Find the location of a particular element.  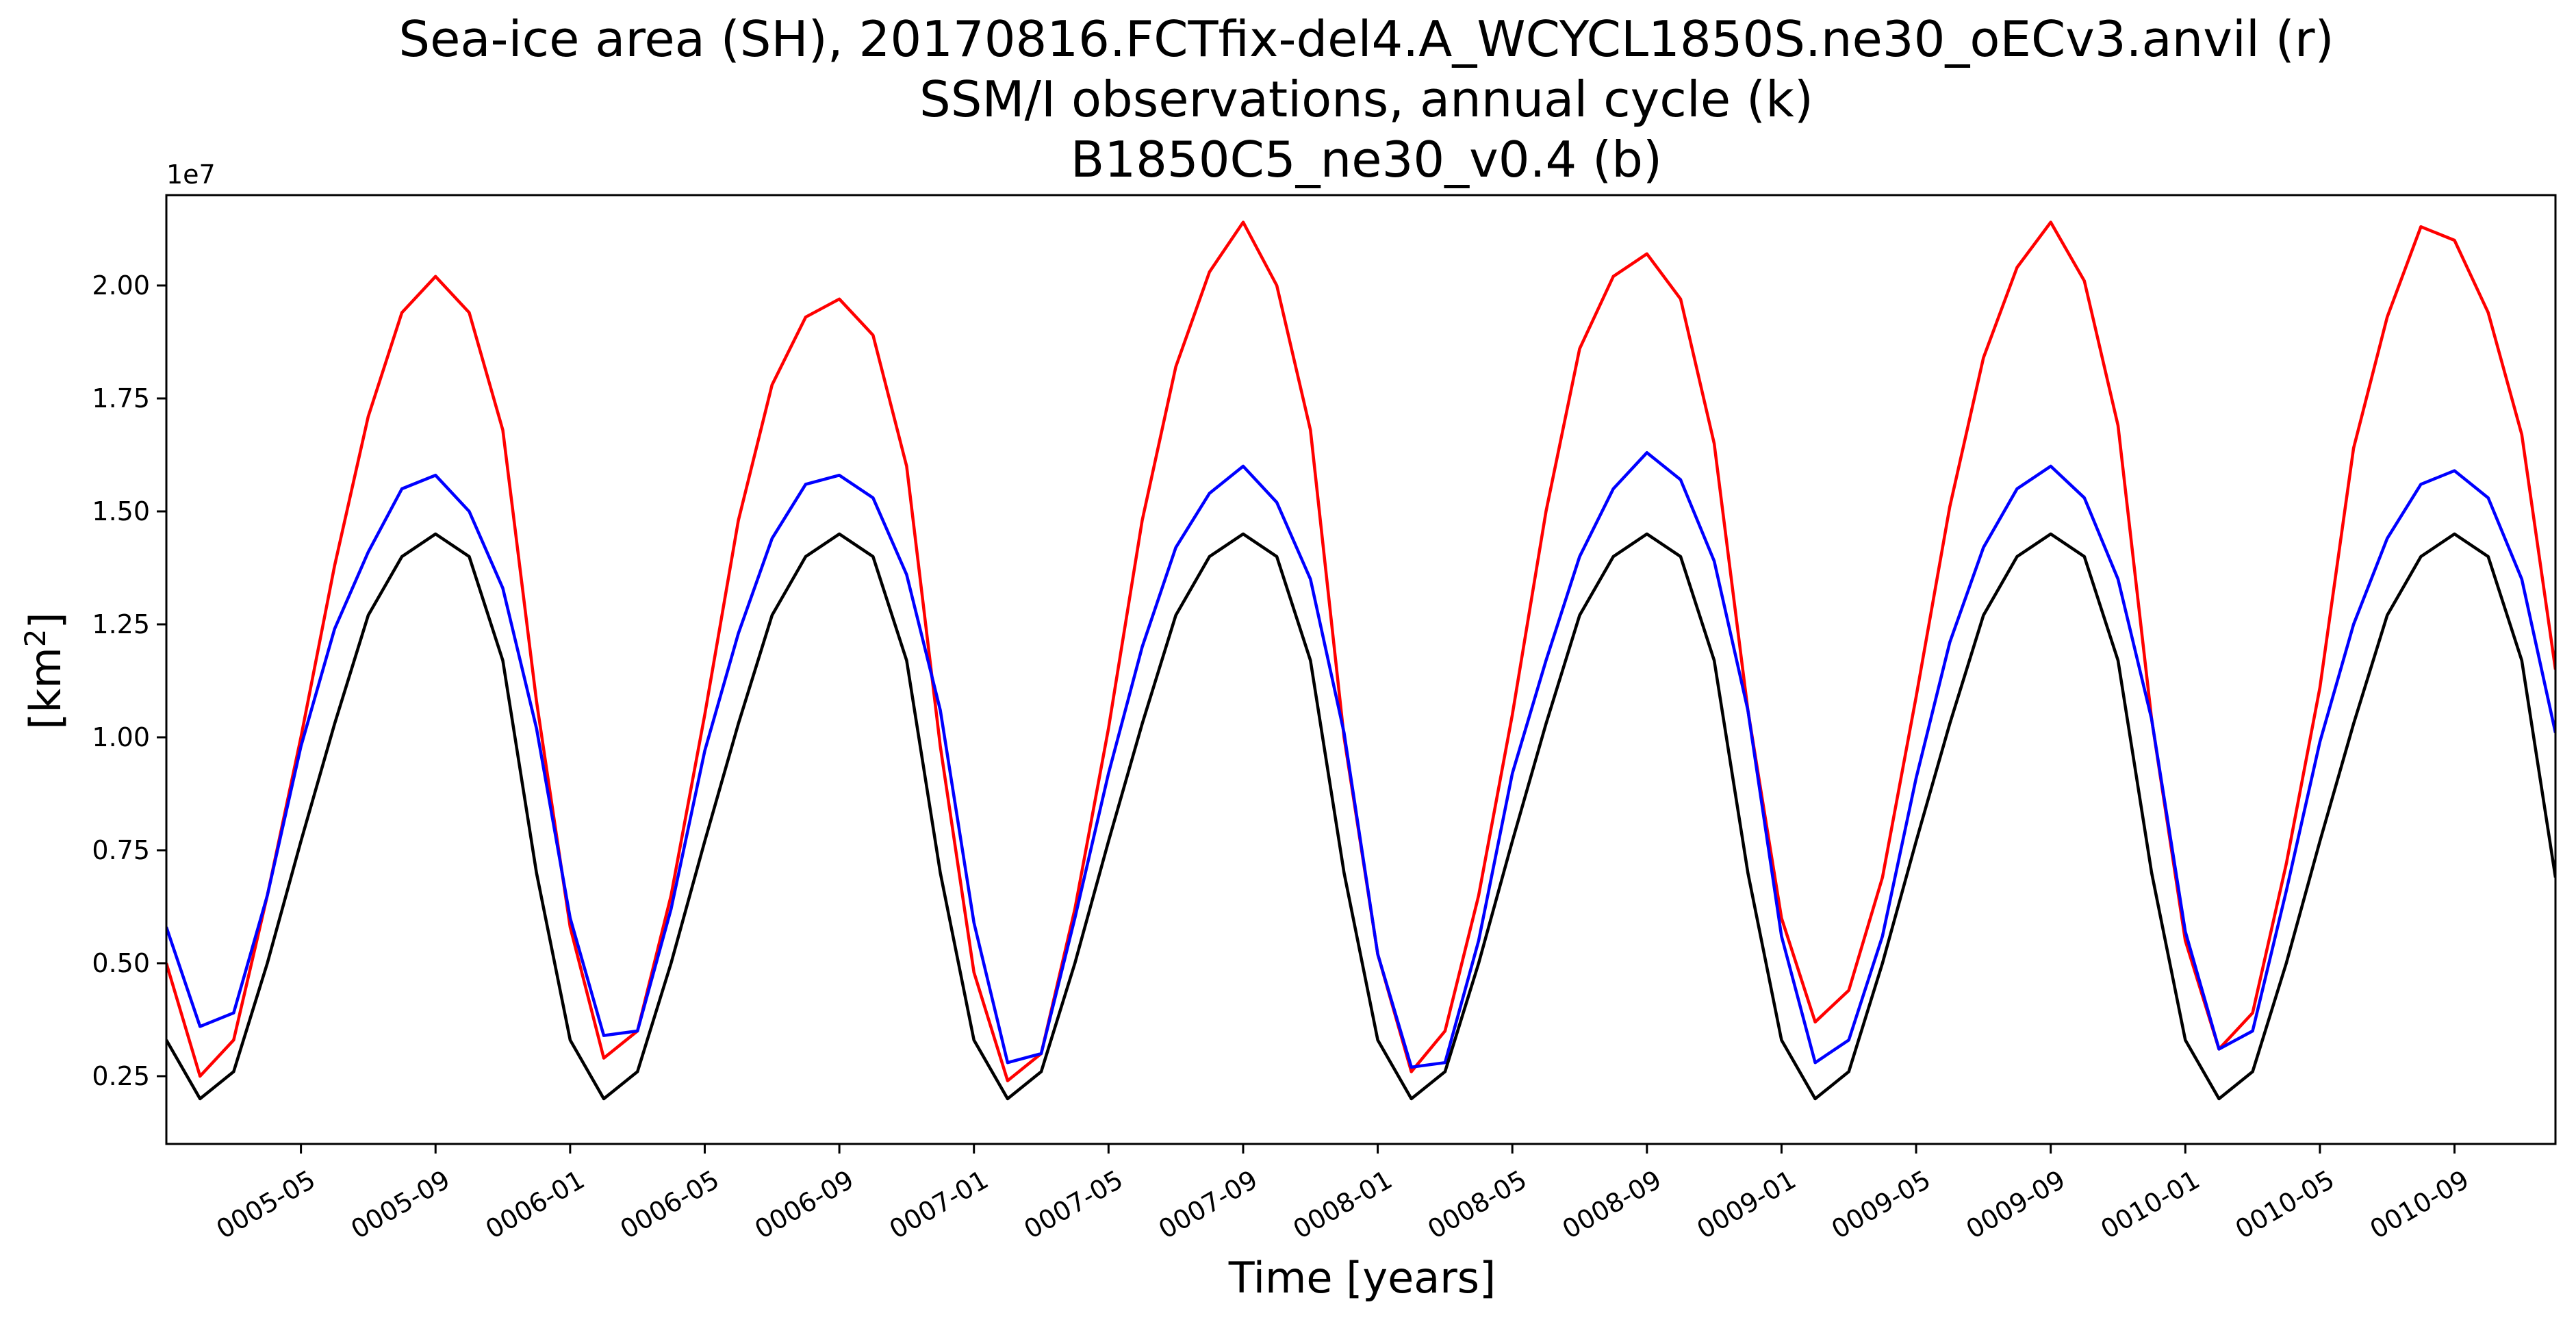

y-tick-label: 1.25 is located at coordinates (121, 624).